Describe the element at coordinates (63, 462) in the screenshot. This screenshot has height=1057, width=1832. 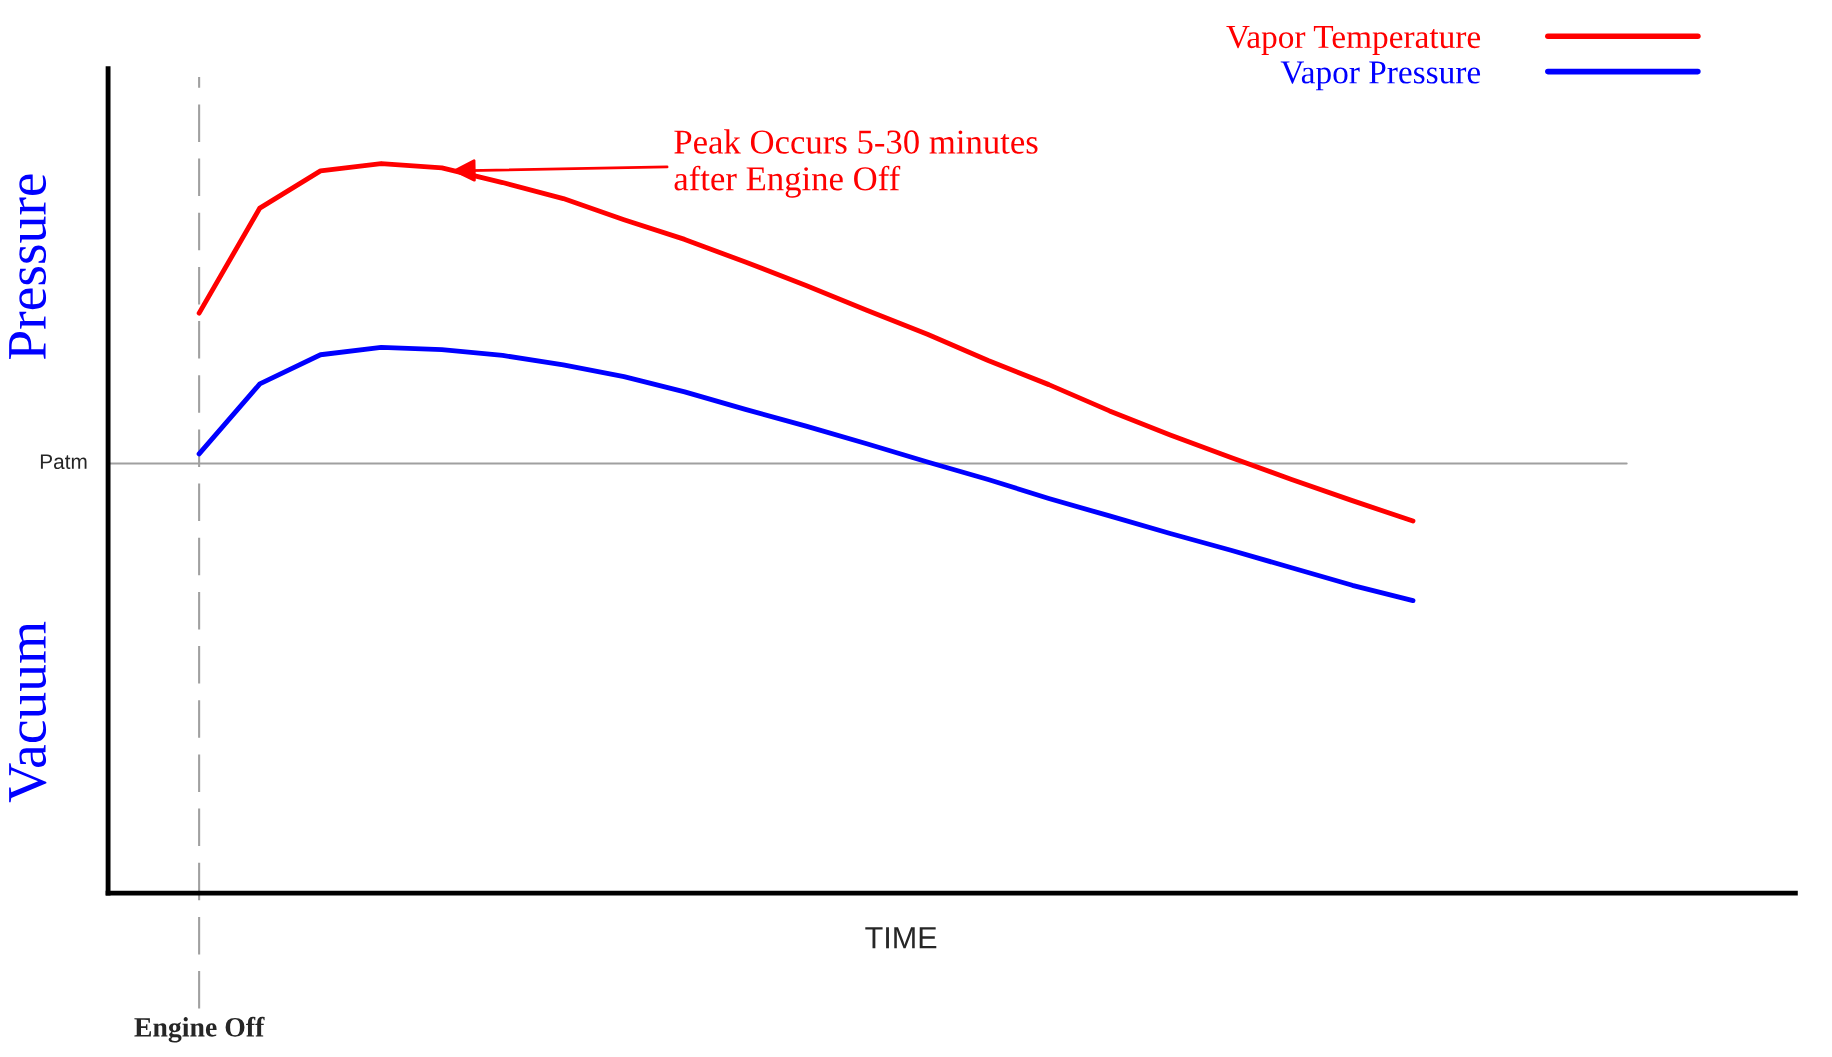
I see `ref-line-label: Patm` at that location.